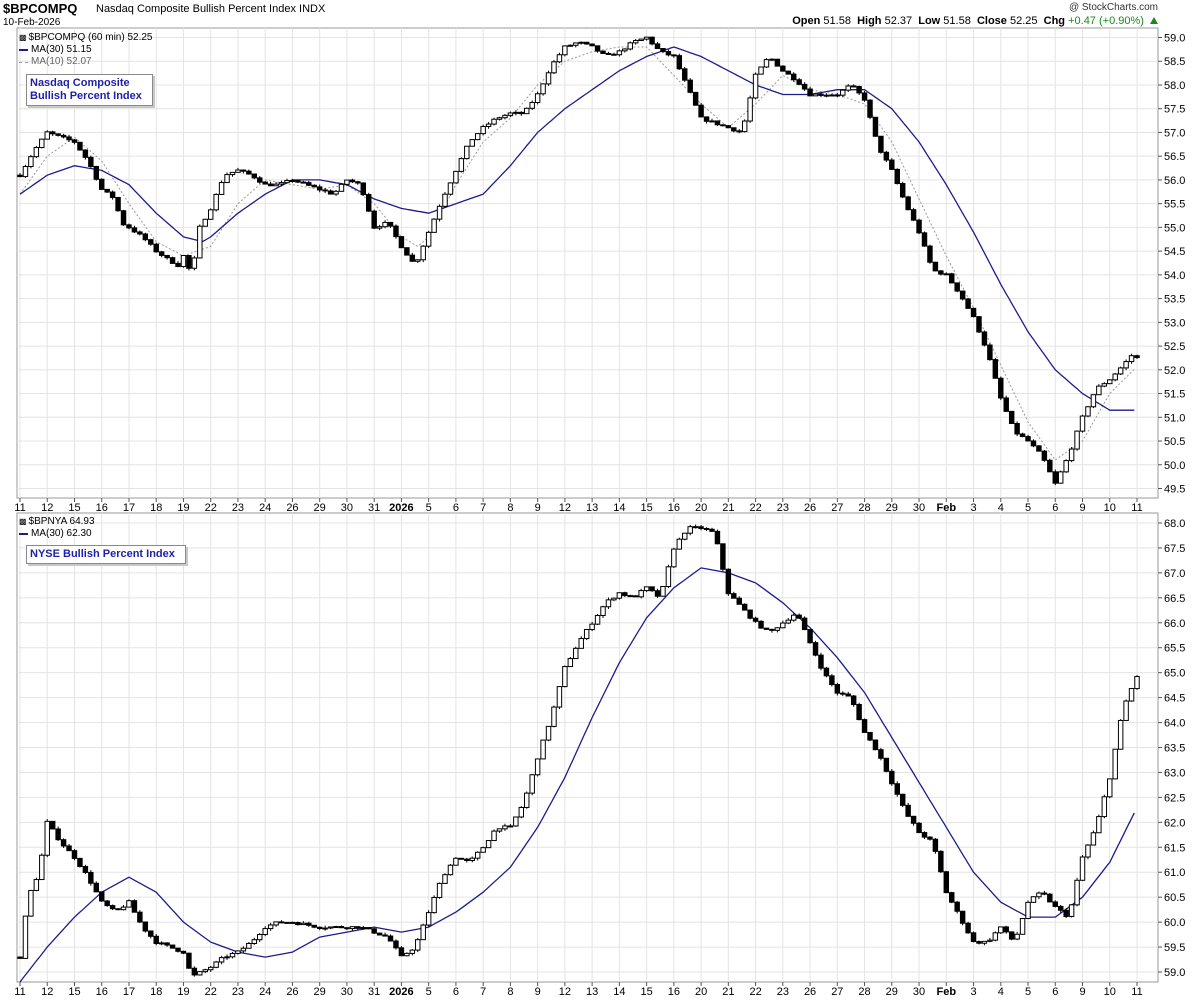 Image resolution: width=1200 pixels, height=1000 pixels. I want to click on y-tick-label: 67.0, so click(1174, 574).